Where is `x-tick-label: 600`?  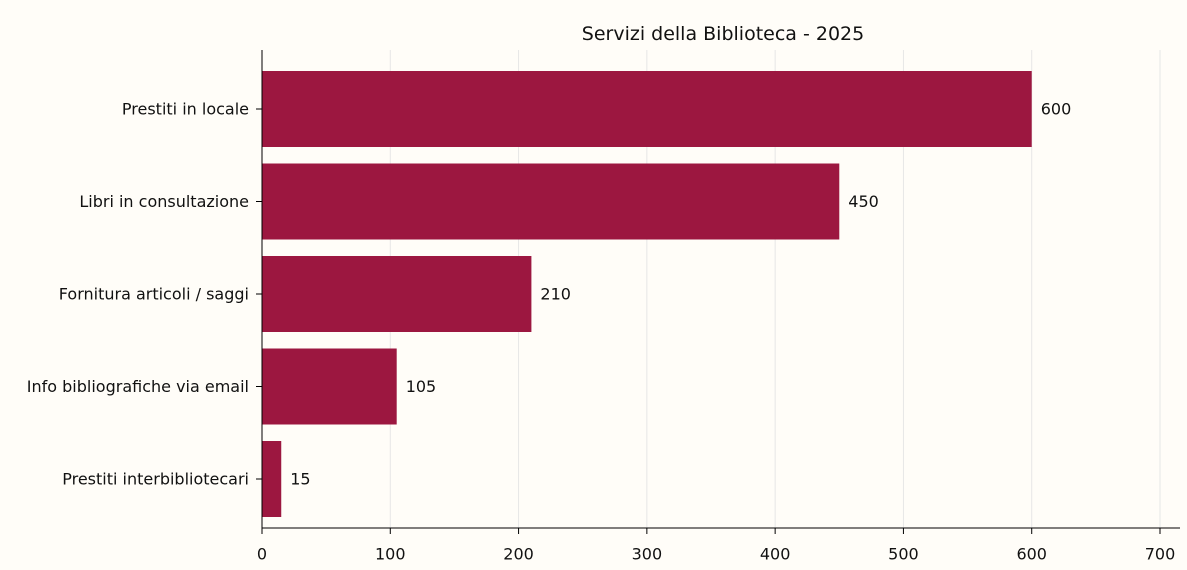 x-tick-label: 600 is located at coordinates (1031, 554).